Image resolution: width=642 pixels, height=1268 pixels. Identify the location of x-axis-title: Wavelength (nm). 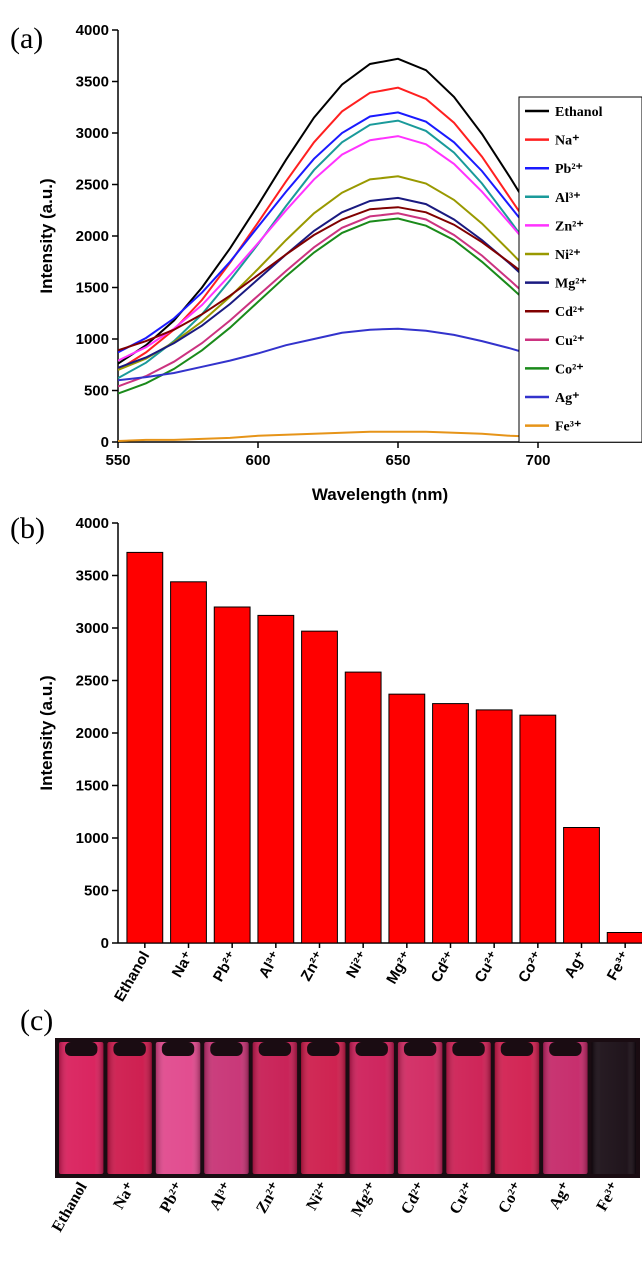
(380, 494).